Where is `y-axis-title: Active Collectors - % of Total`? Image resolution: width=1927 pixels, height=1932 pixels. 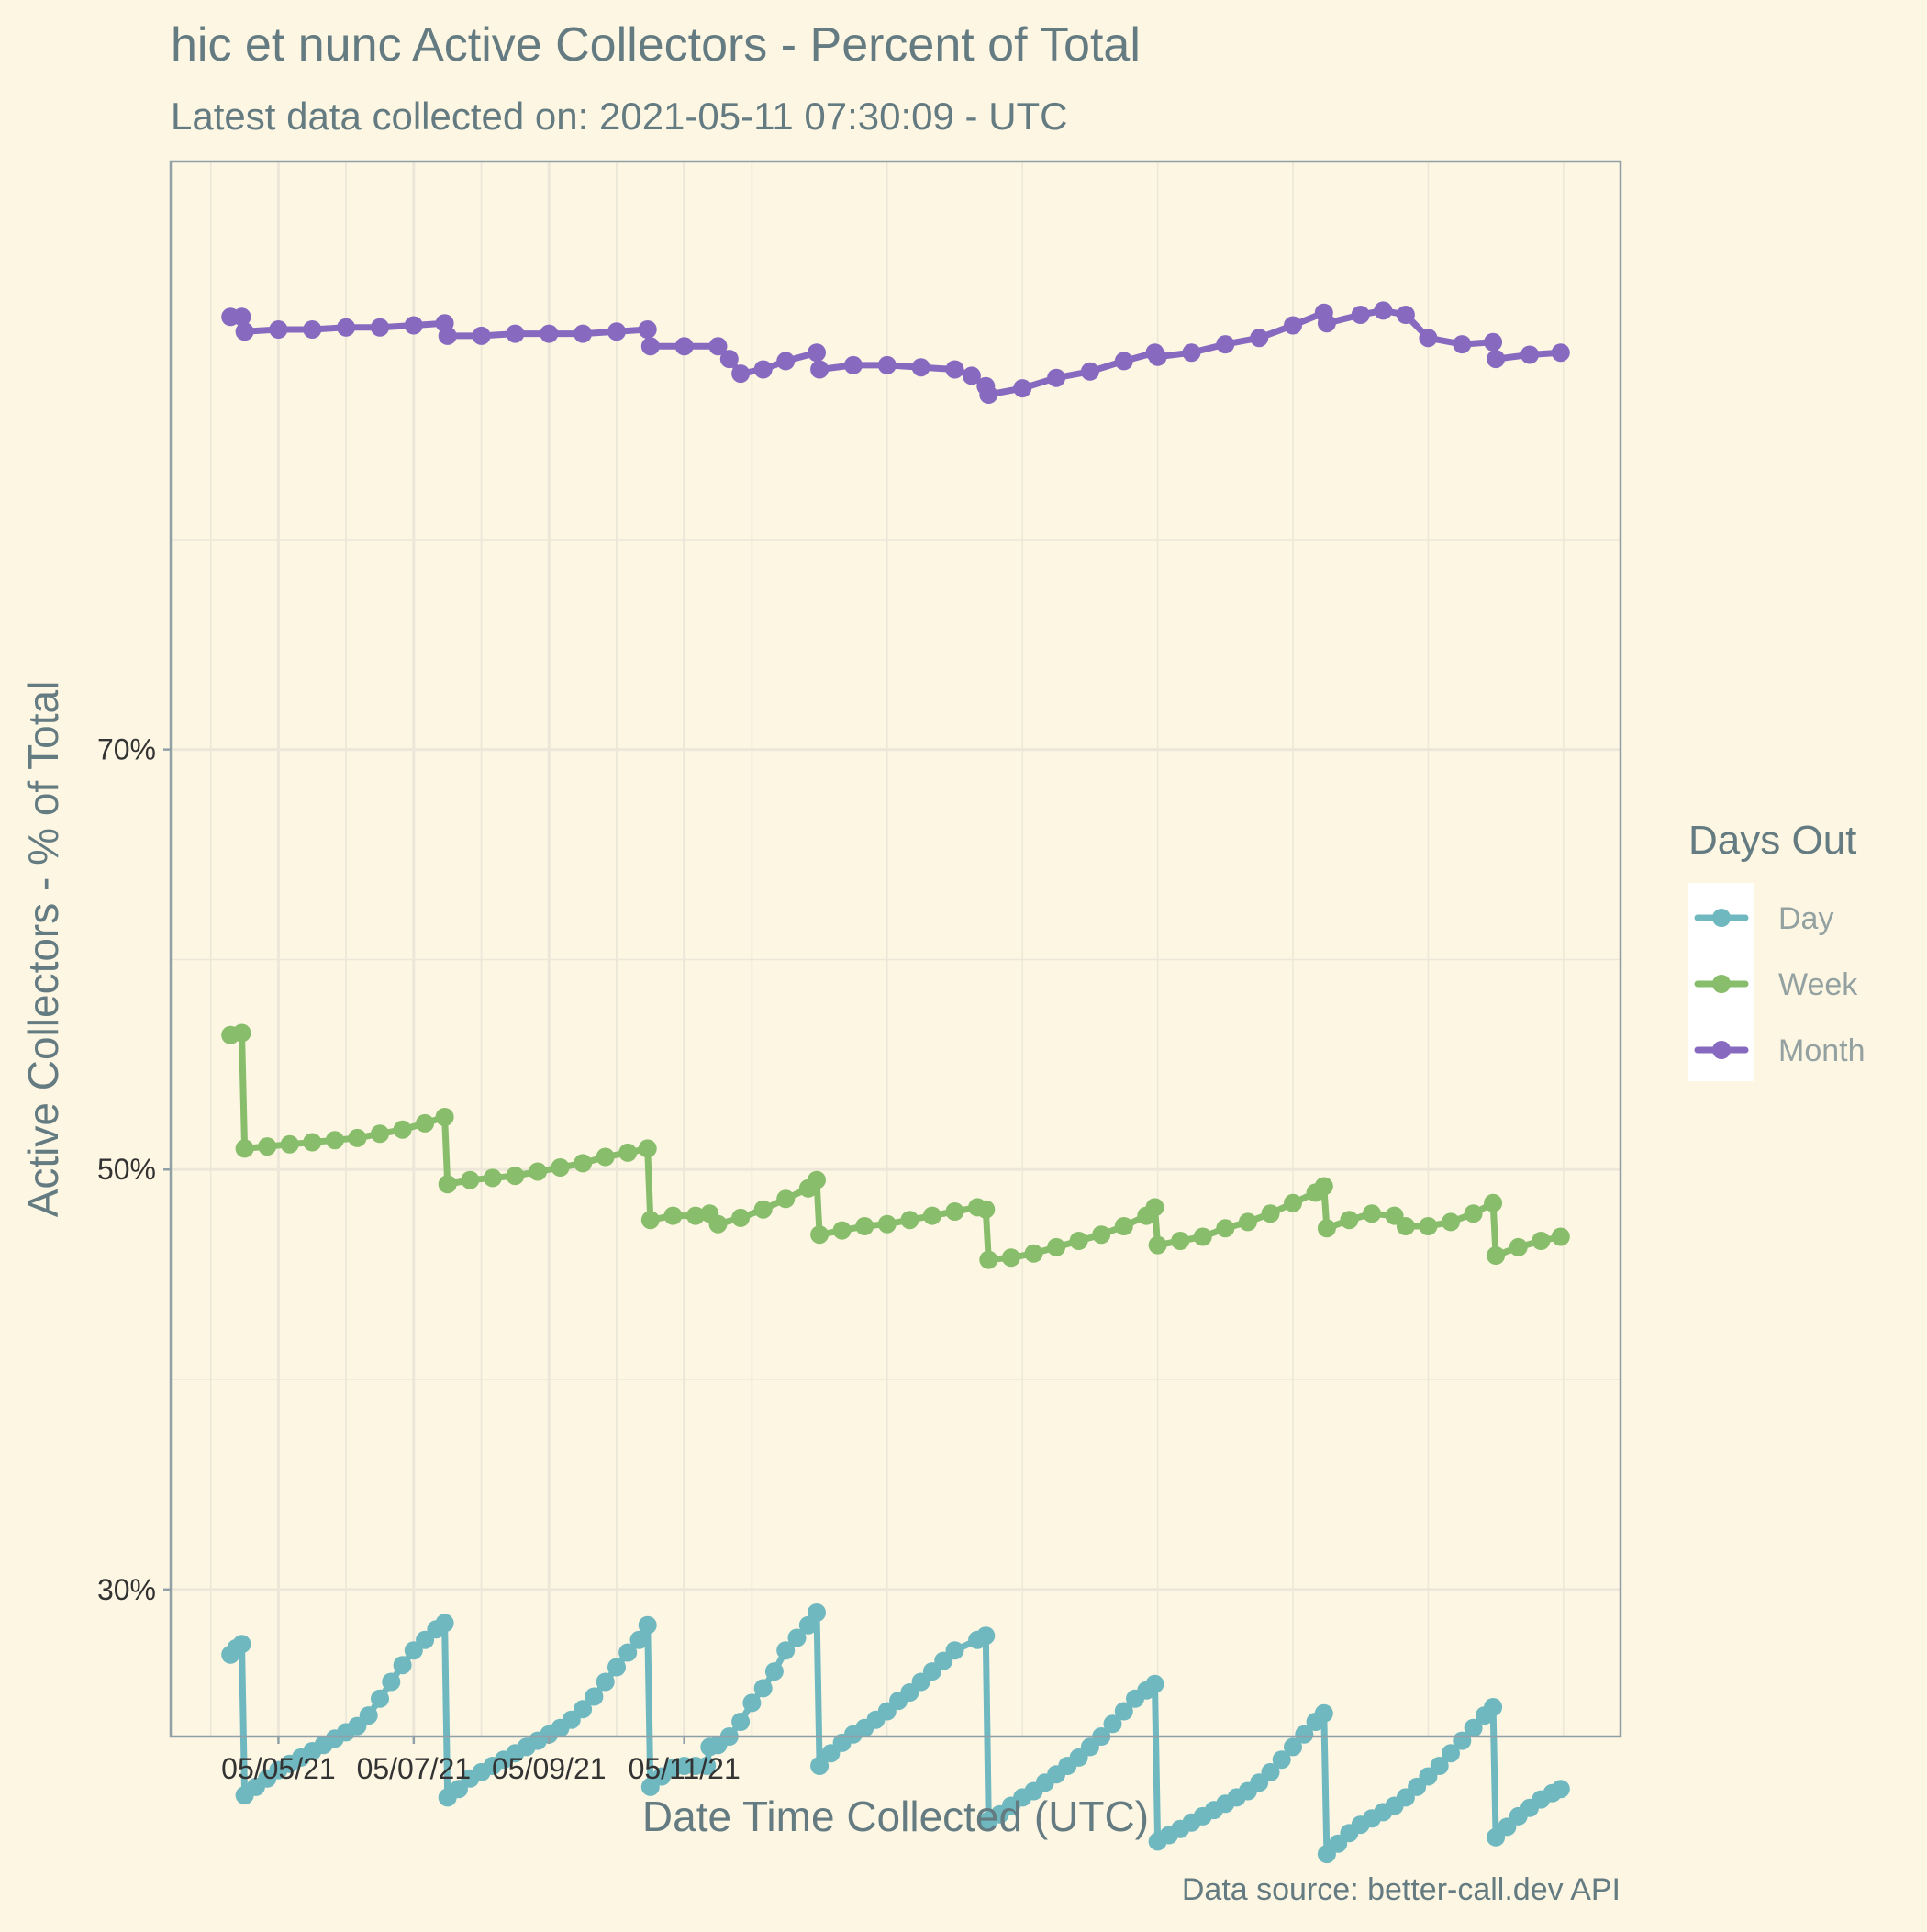 y-axis-title: Active Collectors - % of Total is located at coordinates (43, 950).